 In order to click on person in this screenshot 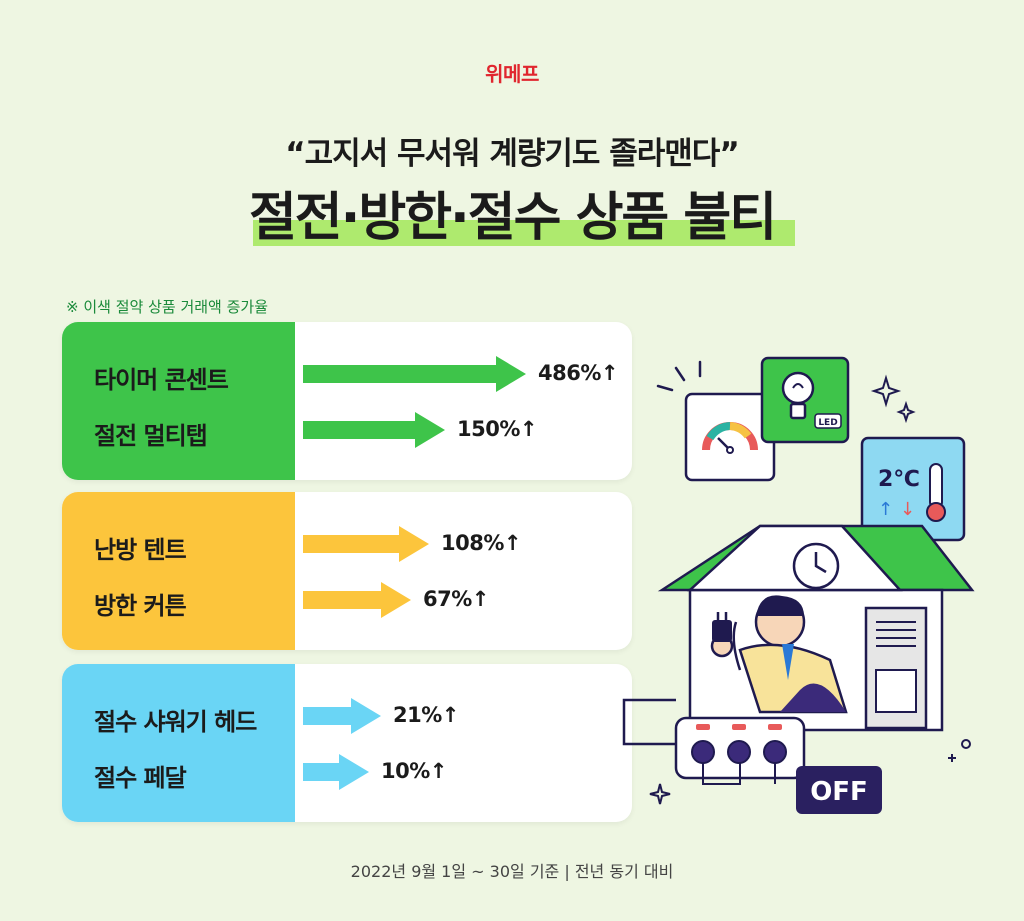, I will do `click(779, 654)`.